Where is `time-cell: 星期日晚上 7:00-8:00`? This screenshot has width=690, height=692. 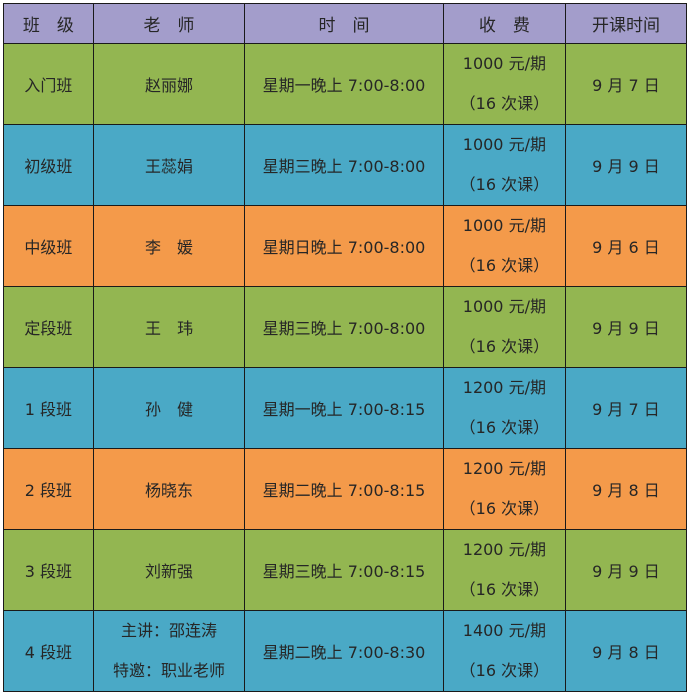 time-cell: 星期日晚上 7:00-8:00 is located at coordinates (344, 246).